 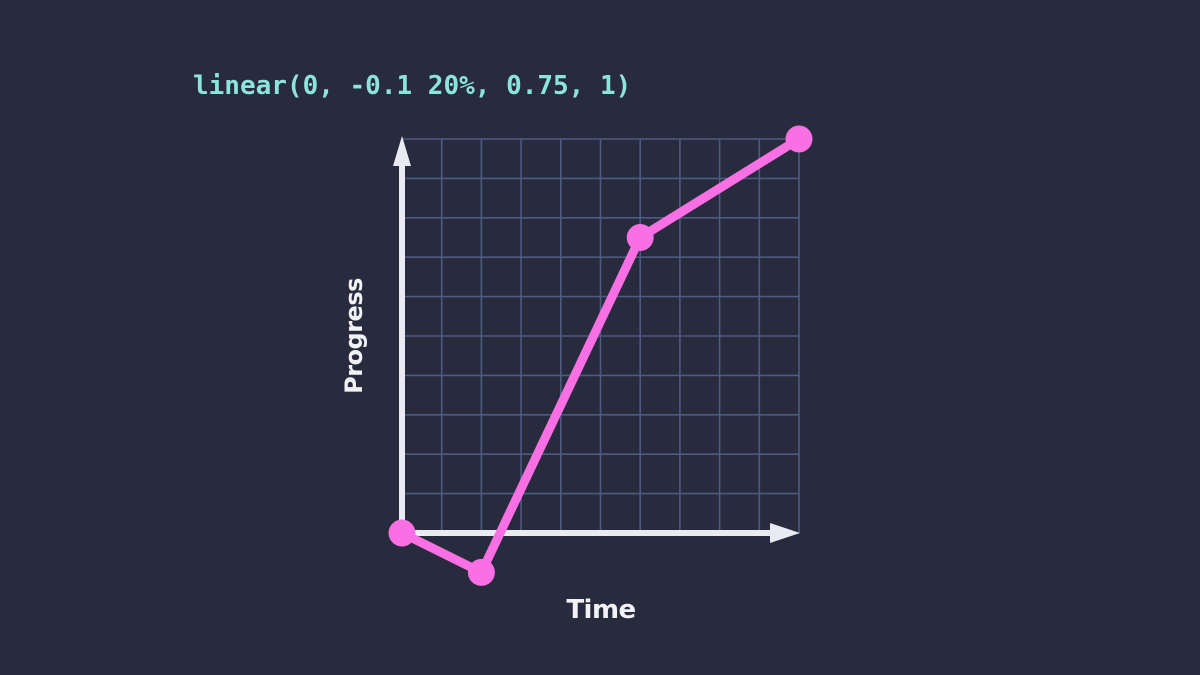 I want to click on y-axis-label: Progress, so click(x=354, y=336).